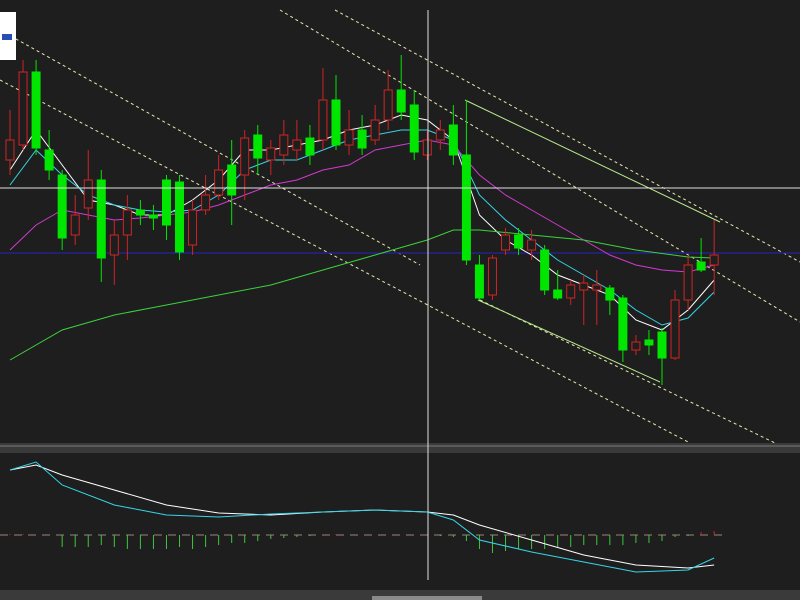  I want to click on trend-line, so click(627, 371).